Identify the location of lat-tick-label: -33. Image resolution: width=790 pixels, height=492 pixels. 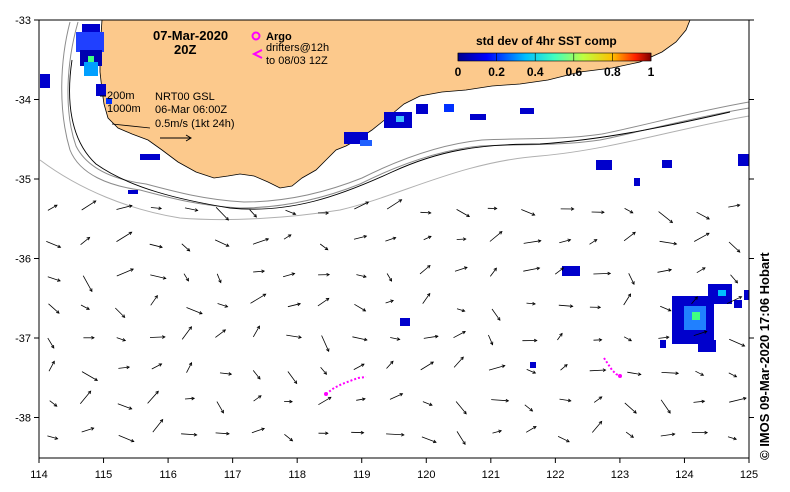
(23, 21).